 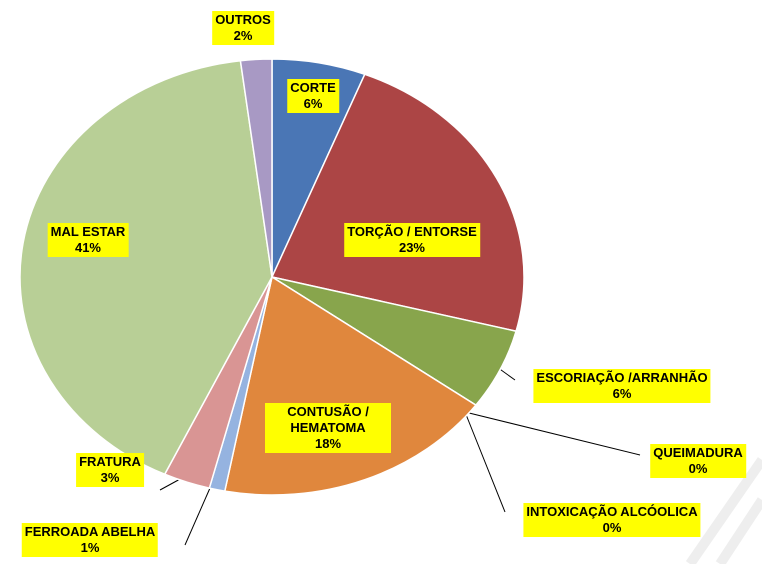 What do you see at coordinates (723, 510) in the screenshot?
I see `background-stripes` at bounding box center [723, 510].